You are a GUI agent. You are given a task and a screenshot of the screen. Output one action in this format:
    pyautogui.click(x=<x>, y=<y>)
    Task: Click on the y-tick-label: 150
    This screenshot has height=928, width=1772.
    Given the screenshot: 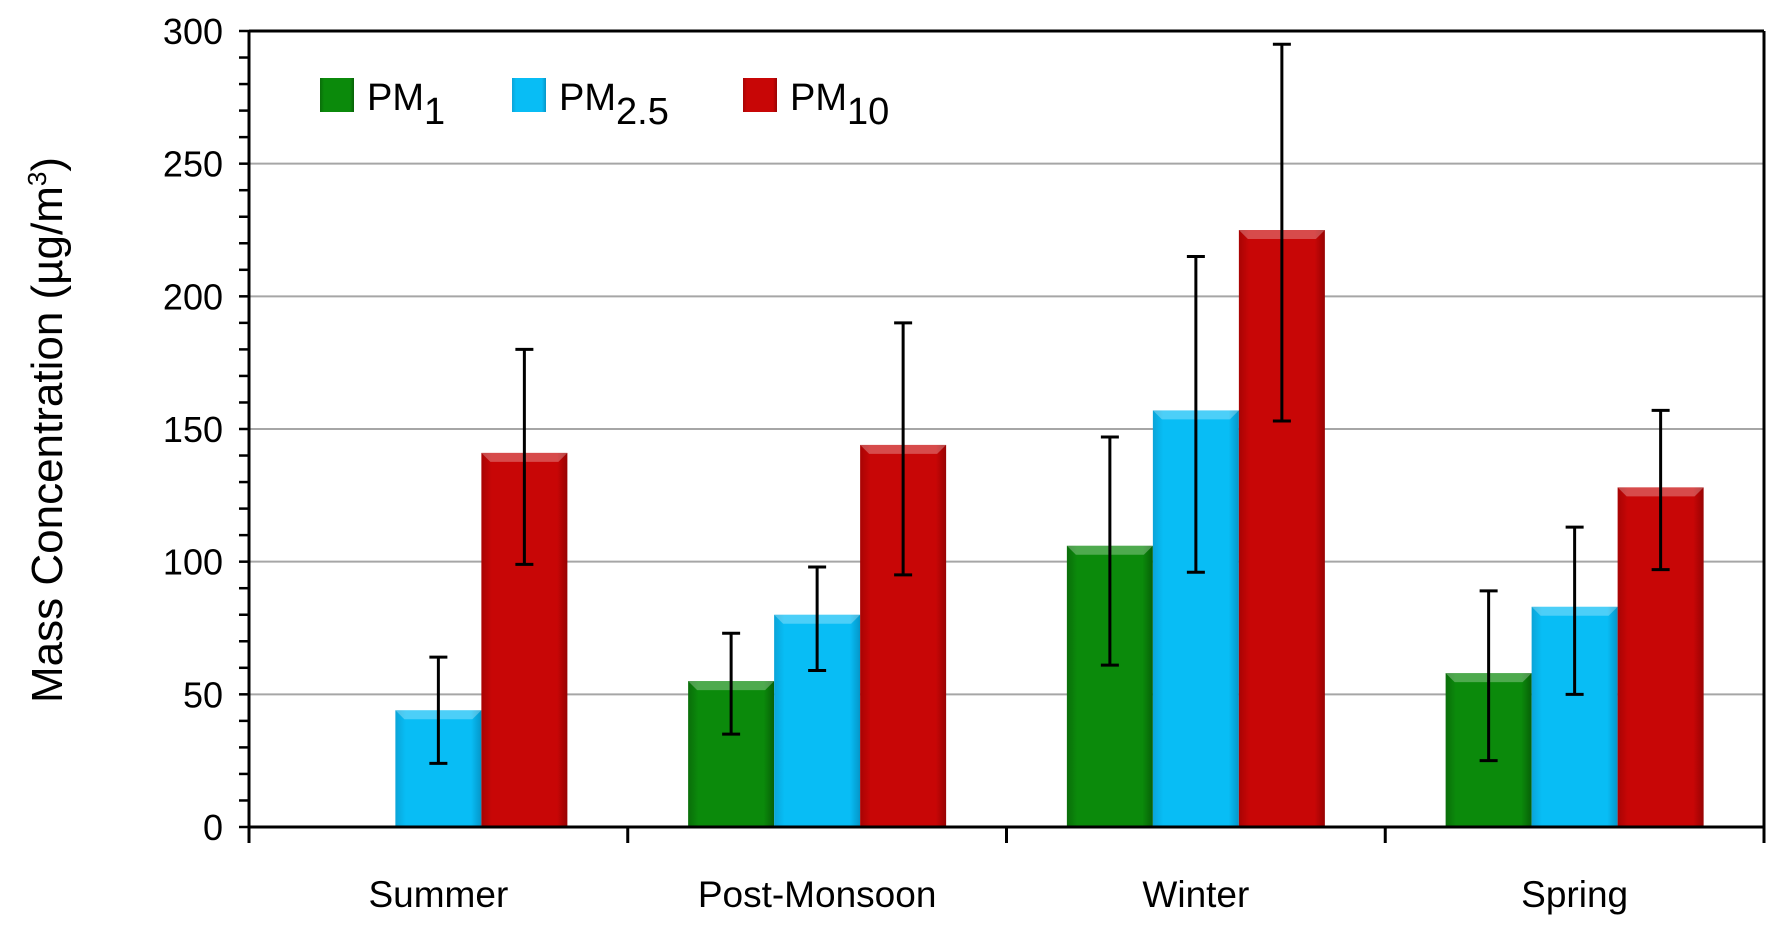 What is the action you would take?
    pyautogui.click(x=193, y=429)
    